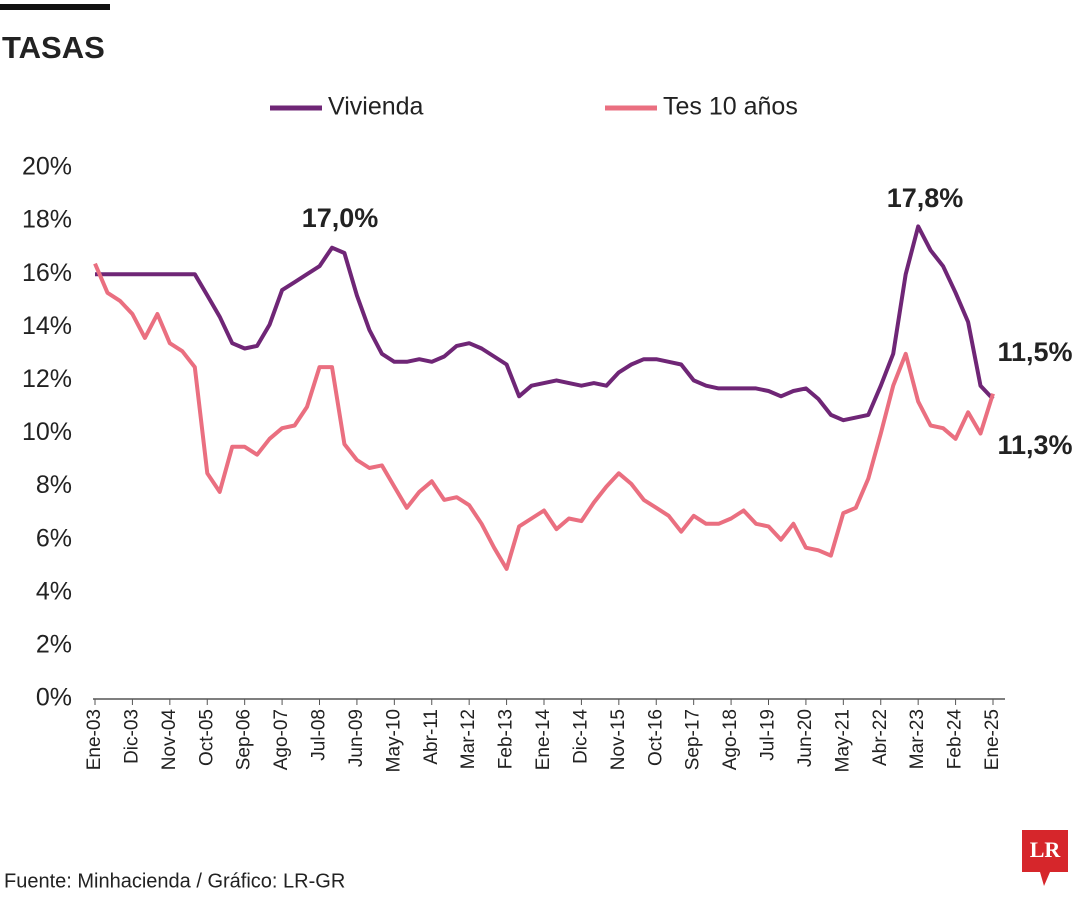 The image size is (1080, 900). I want to click on x-tick-label: Jun-09, so click(356, 738).